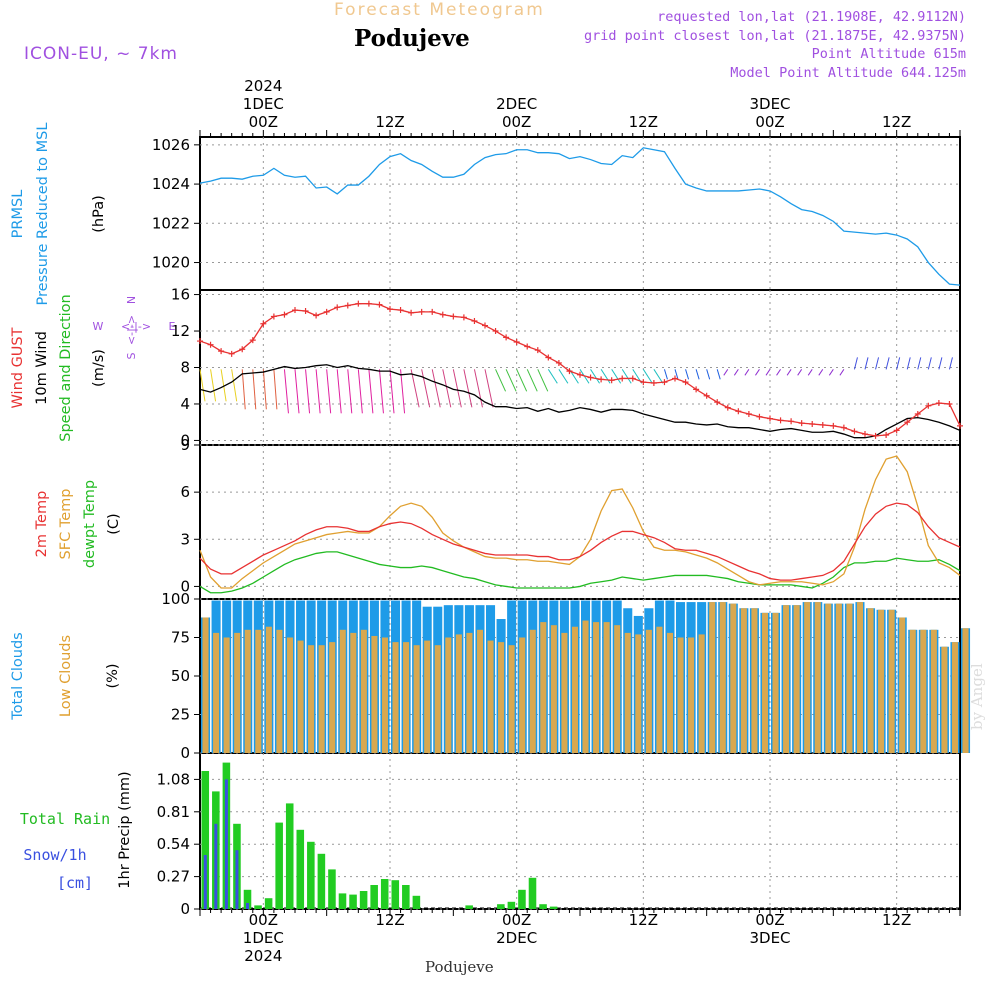 This screenshot has height=1000, width=1000. I want to click on wind-tick-label: 0, so click(185, 440).